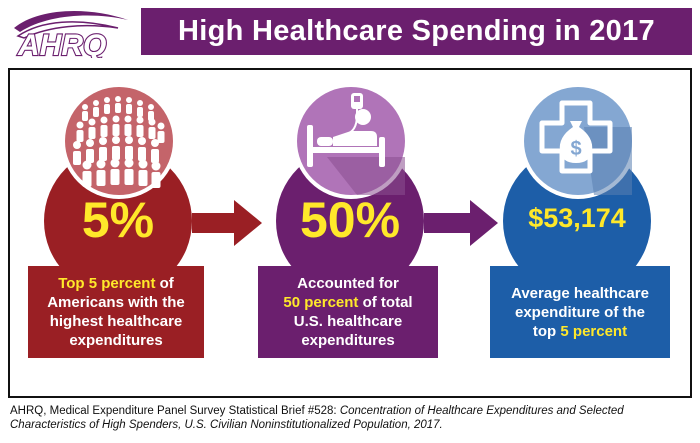  What do you see at coordinates (350, 220) in the screenshot?
I see `stat-value-2: 50%` at bounding box center [350, 220].